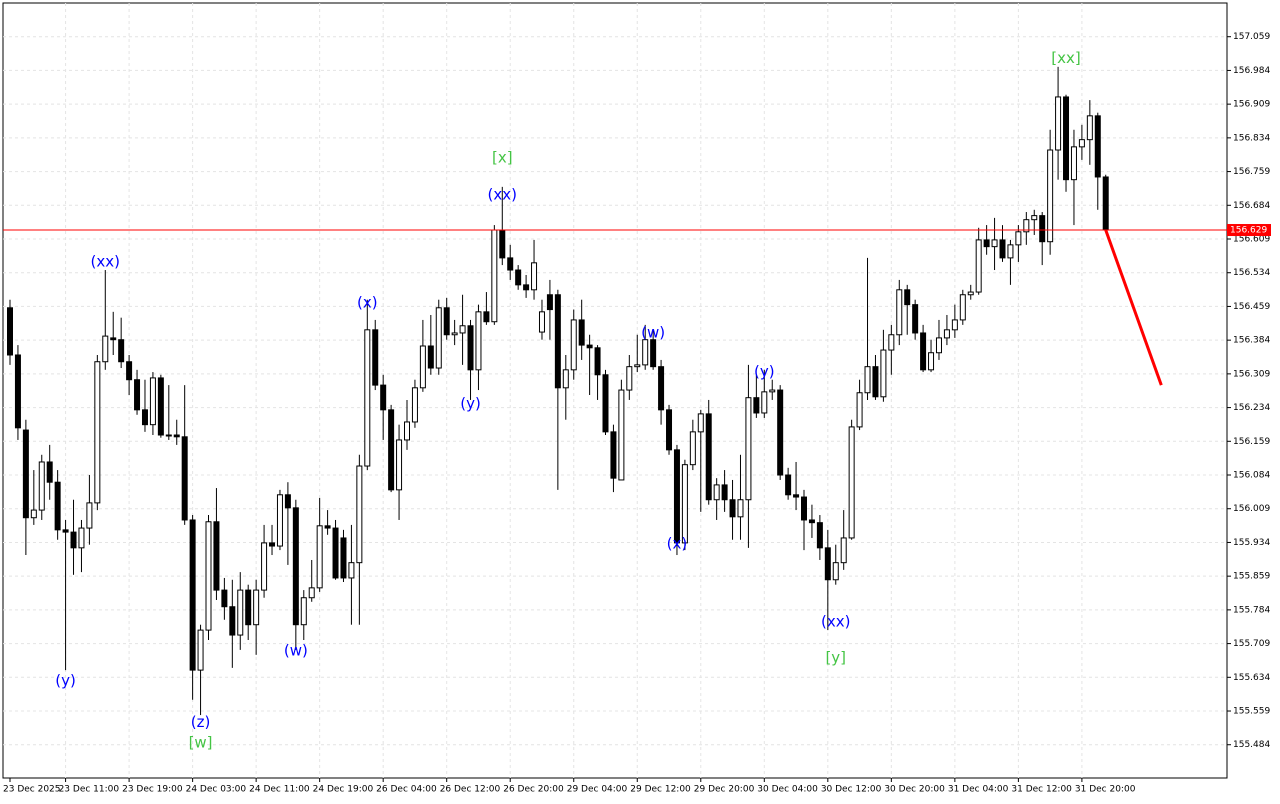 The width and height of the screenshot is (1280, 804). I want to click on y-tick-label: 156.909, so click(1251, 105).